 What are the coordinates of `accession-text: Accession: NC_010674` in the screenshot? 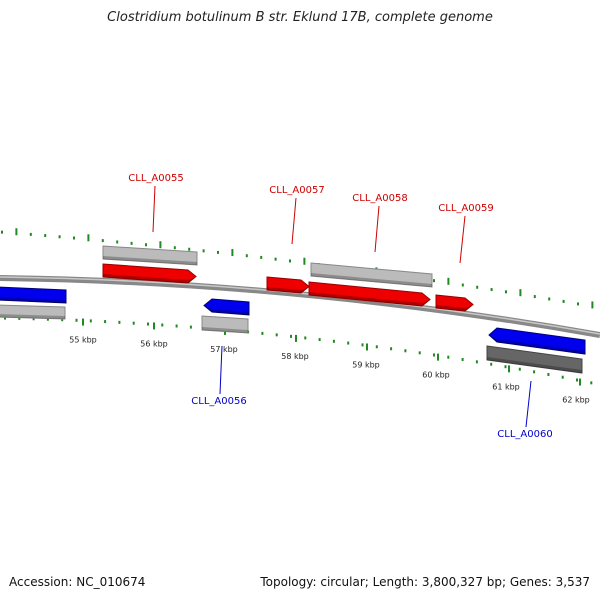 It's located at (77, 582).